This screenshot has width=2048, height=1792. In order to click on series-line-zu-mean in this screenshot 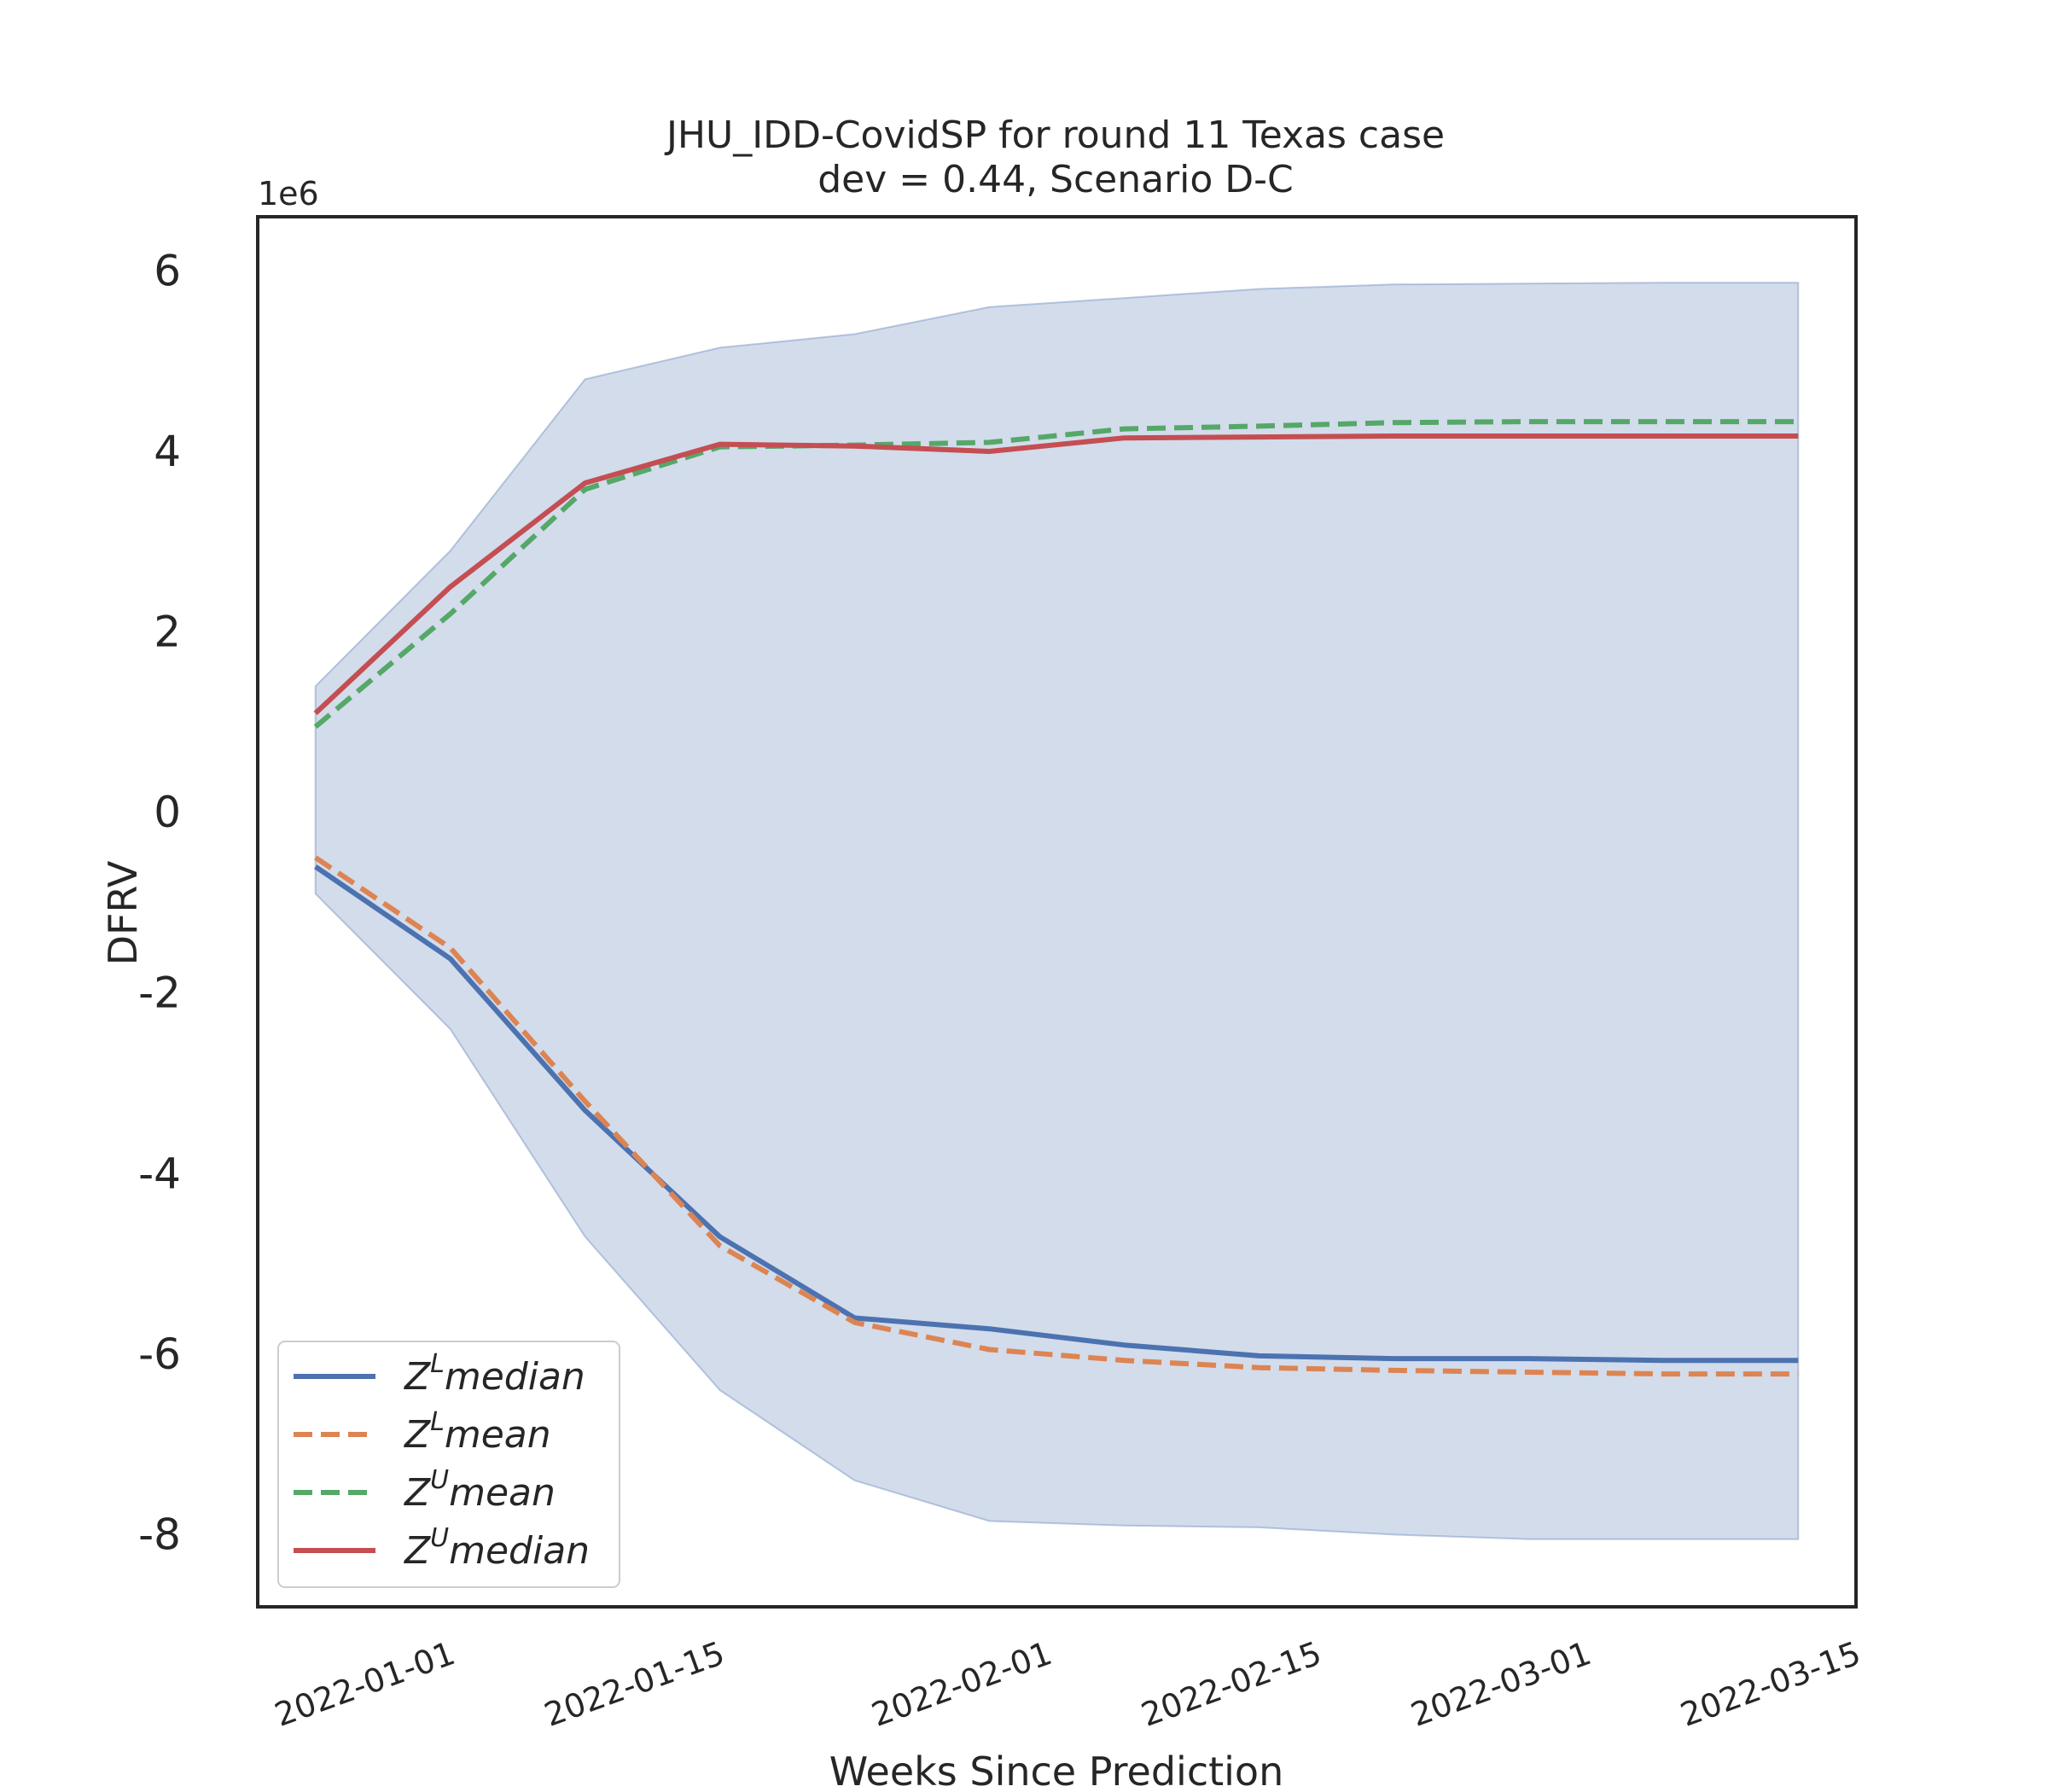, I will do `click(1056, 574)`.